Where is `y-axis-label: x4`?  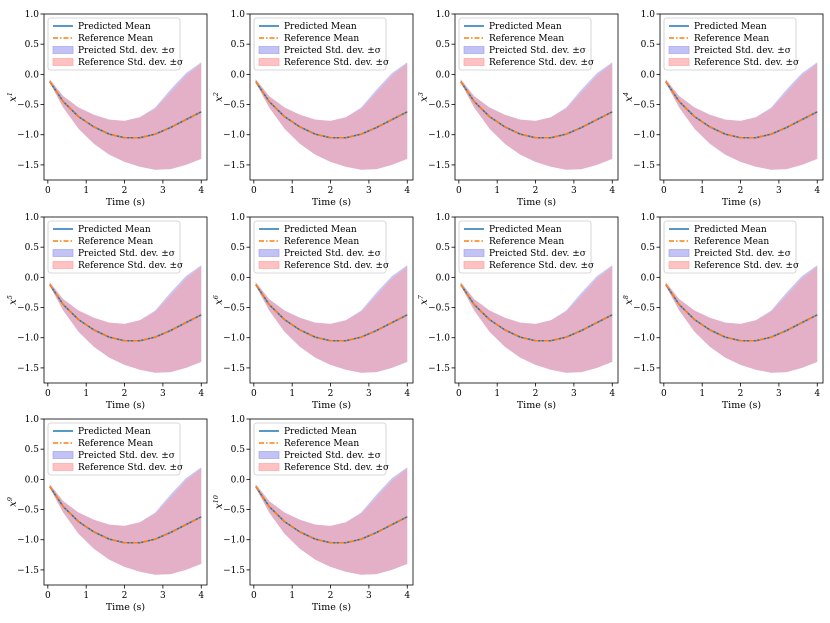 y-axis-label: x4 is located at coordinates (628, 97).